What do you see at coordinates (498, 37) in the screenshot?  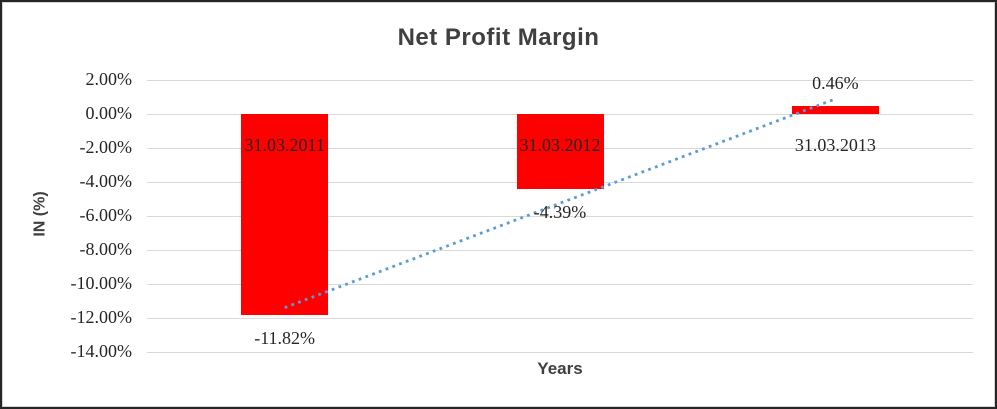 I see `chart-title: Net Profit Margin` at bounding box center [498, 37].